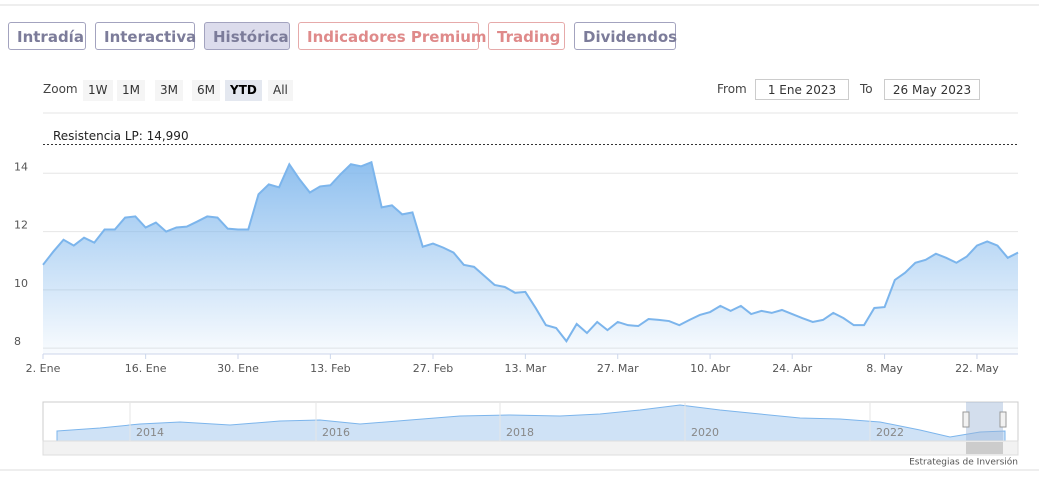 Image resolution: width=1039 pixels, height=478 pixels. Describe the element at coordinates (802, 89) in the screenshot. I see `from-input: 1 Ene 2023` at that location.